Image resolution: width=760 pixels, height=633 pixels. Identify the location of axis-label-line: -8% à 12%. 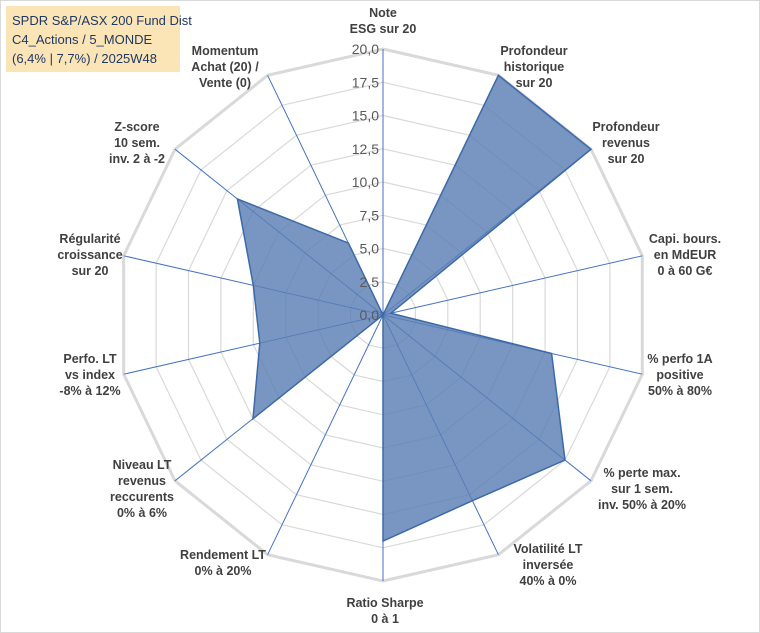
(89, 391).